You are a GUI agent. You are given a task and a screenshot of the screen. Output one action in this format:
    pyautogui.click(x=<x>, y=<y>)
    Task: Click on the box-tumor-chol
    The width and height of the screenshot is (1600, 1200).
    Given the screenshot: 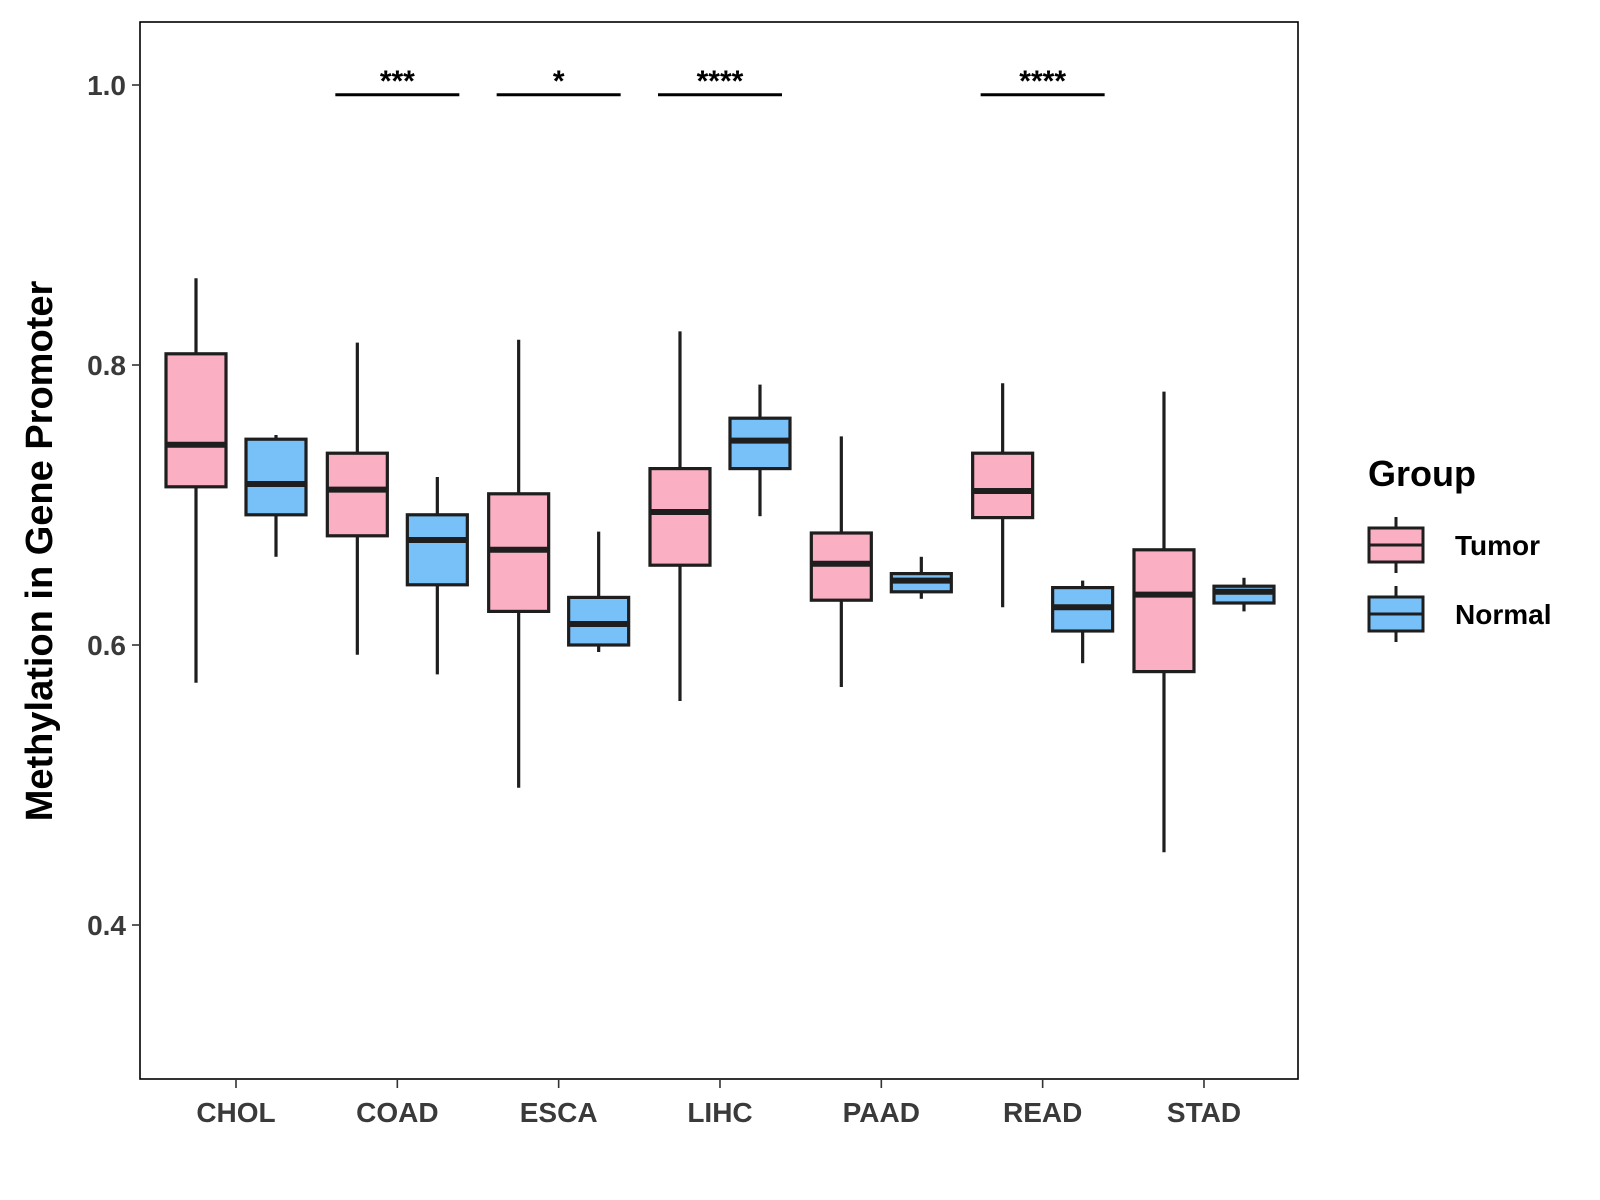 What is the action you would take?
    pyautogui.click(x=196, y=480)
    